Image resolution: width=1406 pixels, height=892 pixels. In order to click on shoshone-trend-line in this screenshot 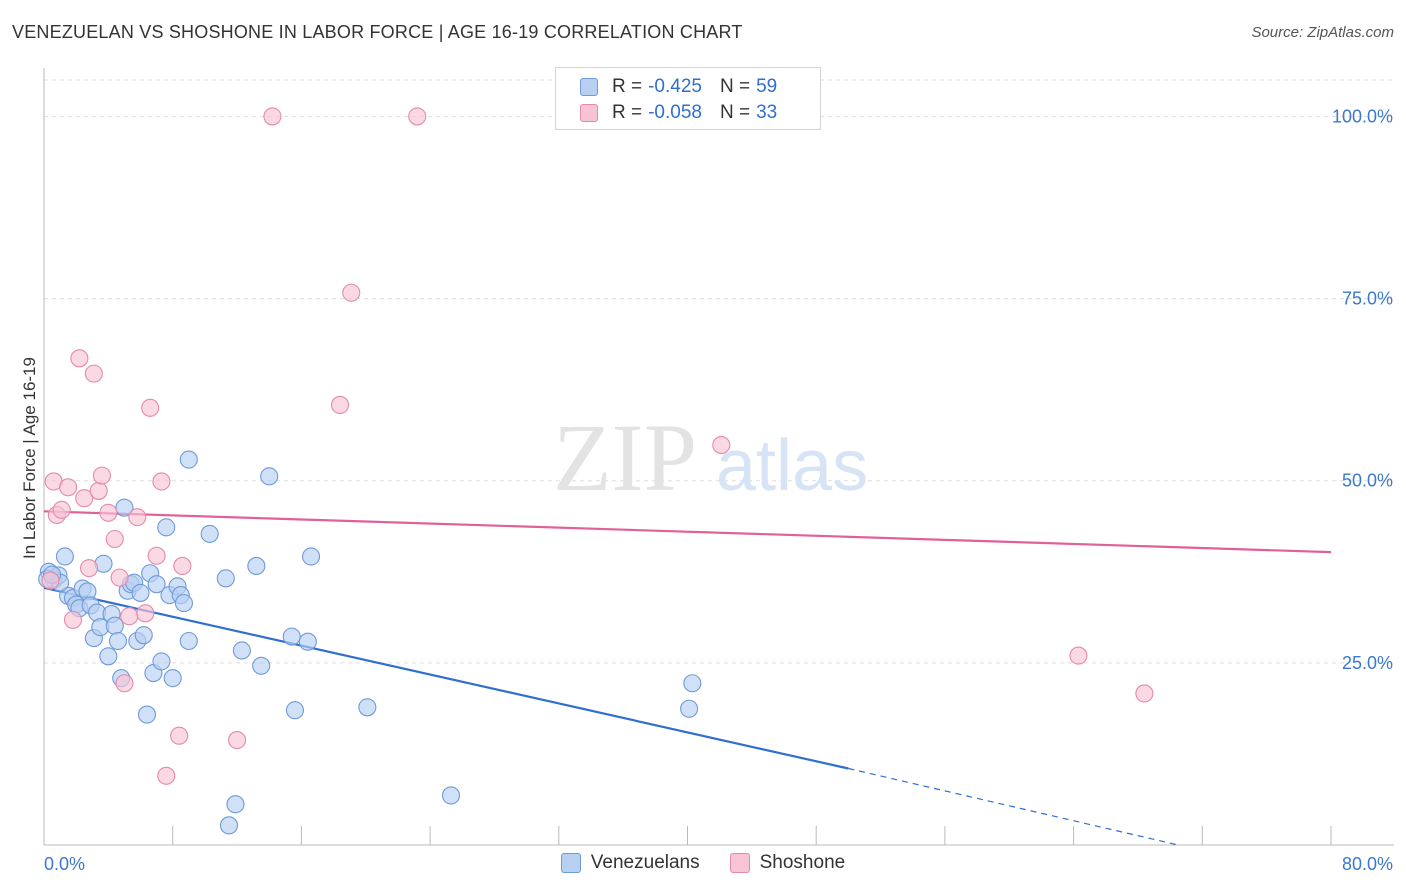, I will do `click(687, 532)`.